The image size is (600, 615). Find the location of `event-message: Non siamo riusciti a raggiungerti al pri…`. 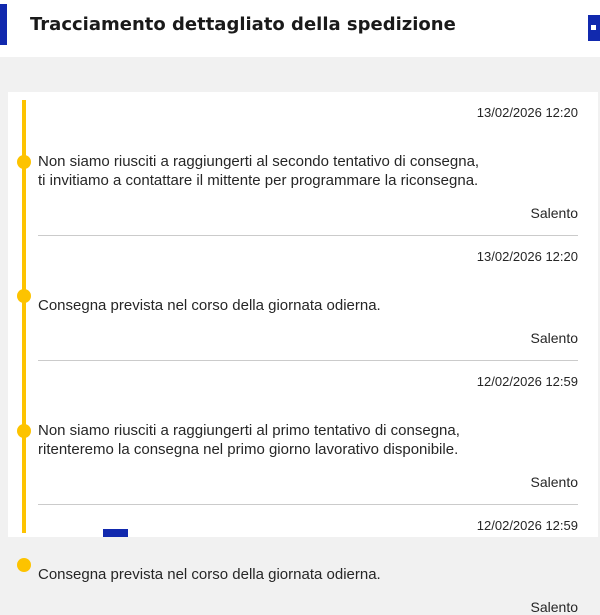

event-message: Non siamo riusciti a raggiungerti al pri… is located at coordinates (297, 430).